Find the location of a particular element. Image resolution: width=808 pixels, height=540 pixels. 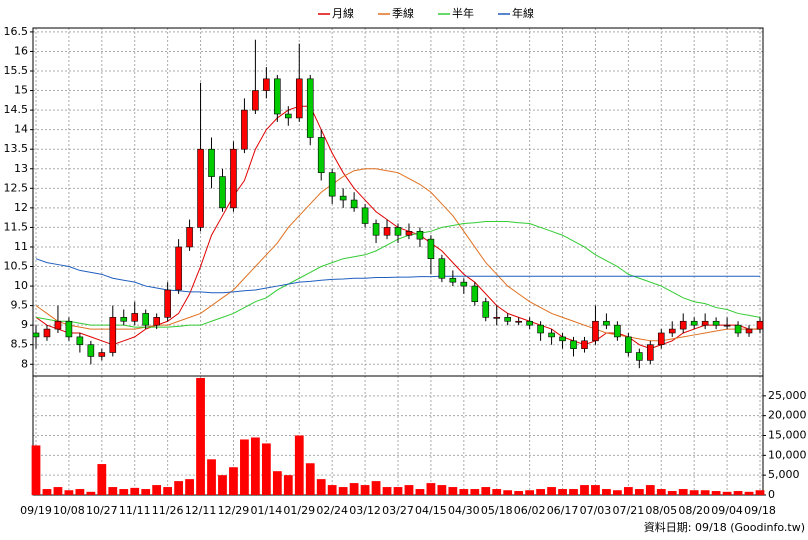

y-tick-label: 8 is located at coordinates (24, 363).